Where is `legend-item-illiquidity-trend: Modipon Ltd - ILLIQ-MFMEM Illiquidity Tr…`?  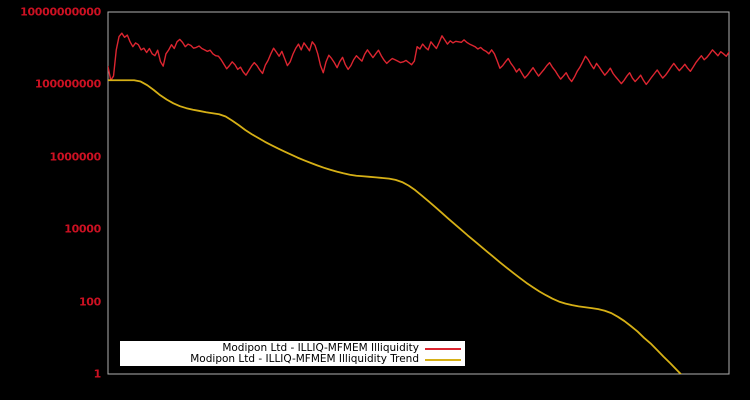
legend-item-illiquidity-trend: Modipon Ltd - ILLIQ-MFMEM Illiquidity Tr… is located at coordinates (292, 359).